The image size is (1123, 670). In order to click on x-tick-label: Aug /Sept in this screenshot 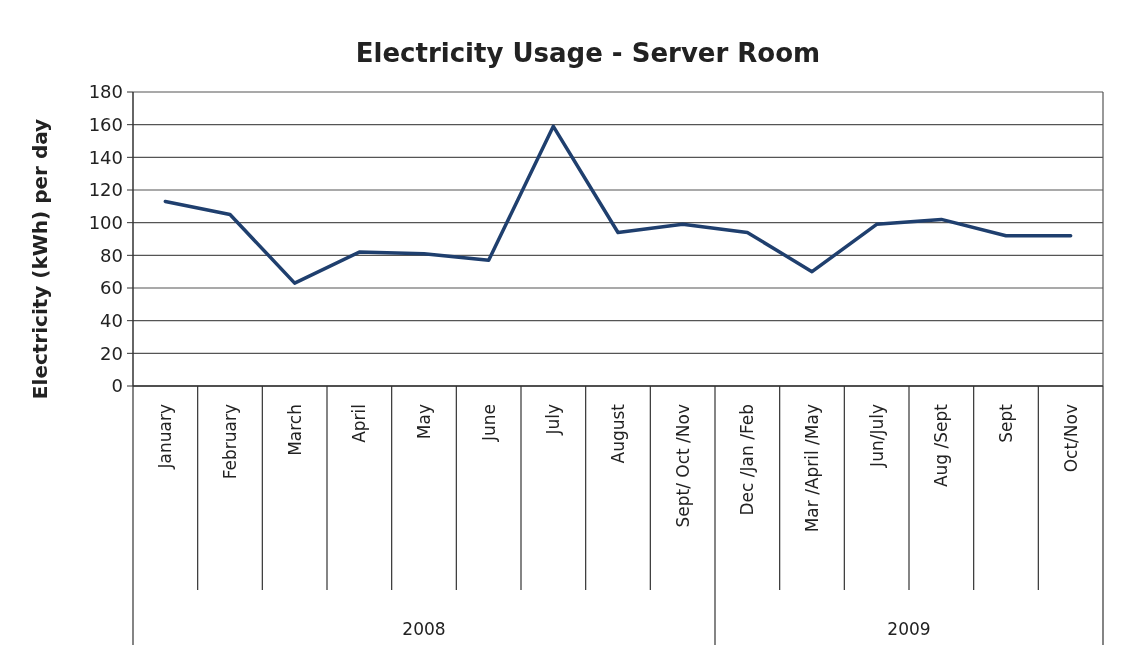, I will do `click(941, 445)`.